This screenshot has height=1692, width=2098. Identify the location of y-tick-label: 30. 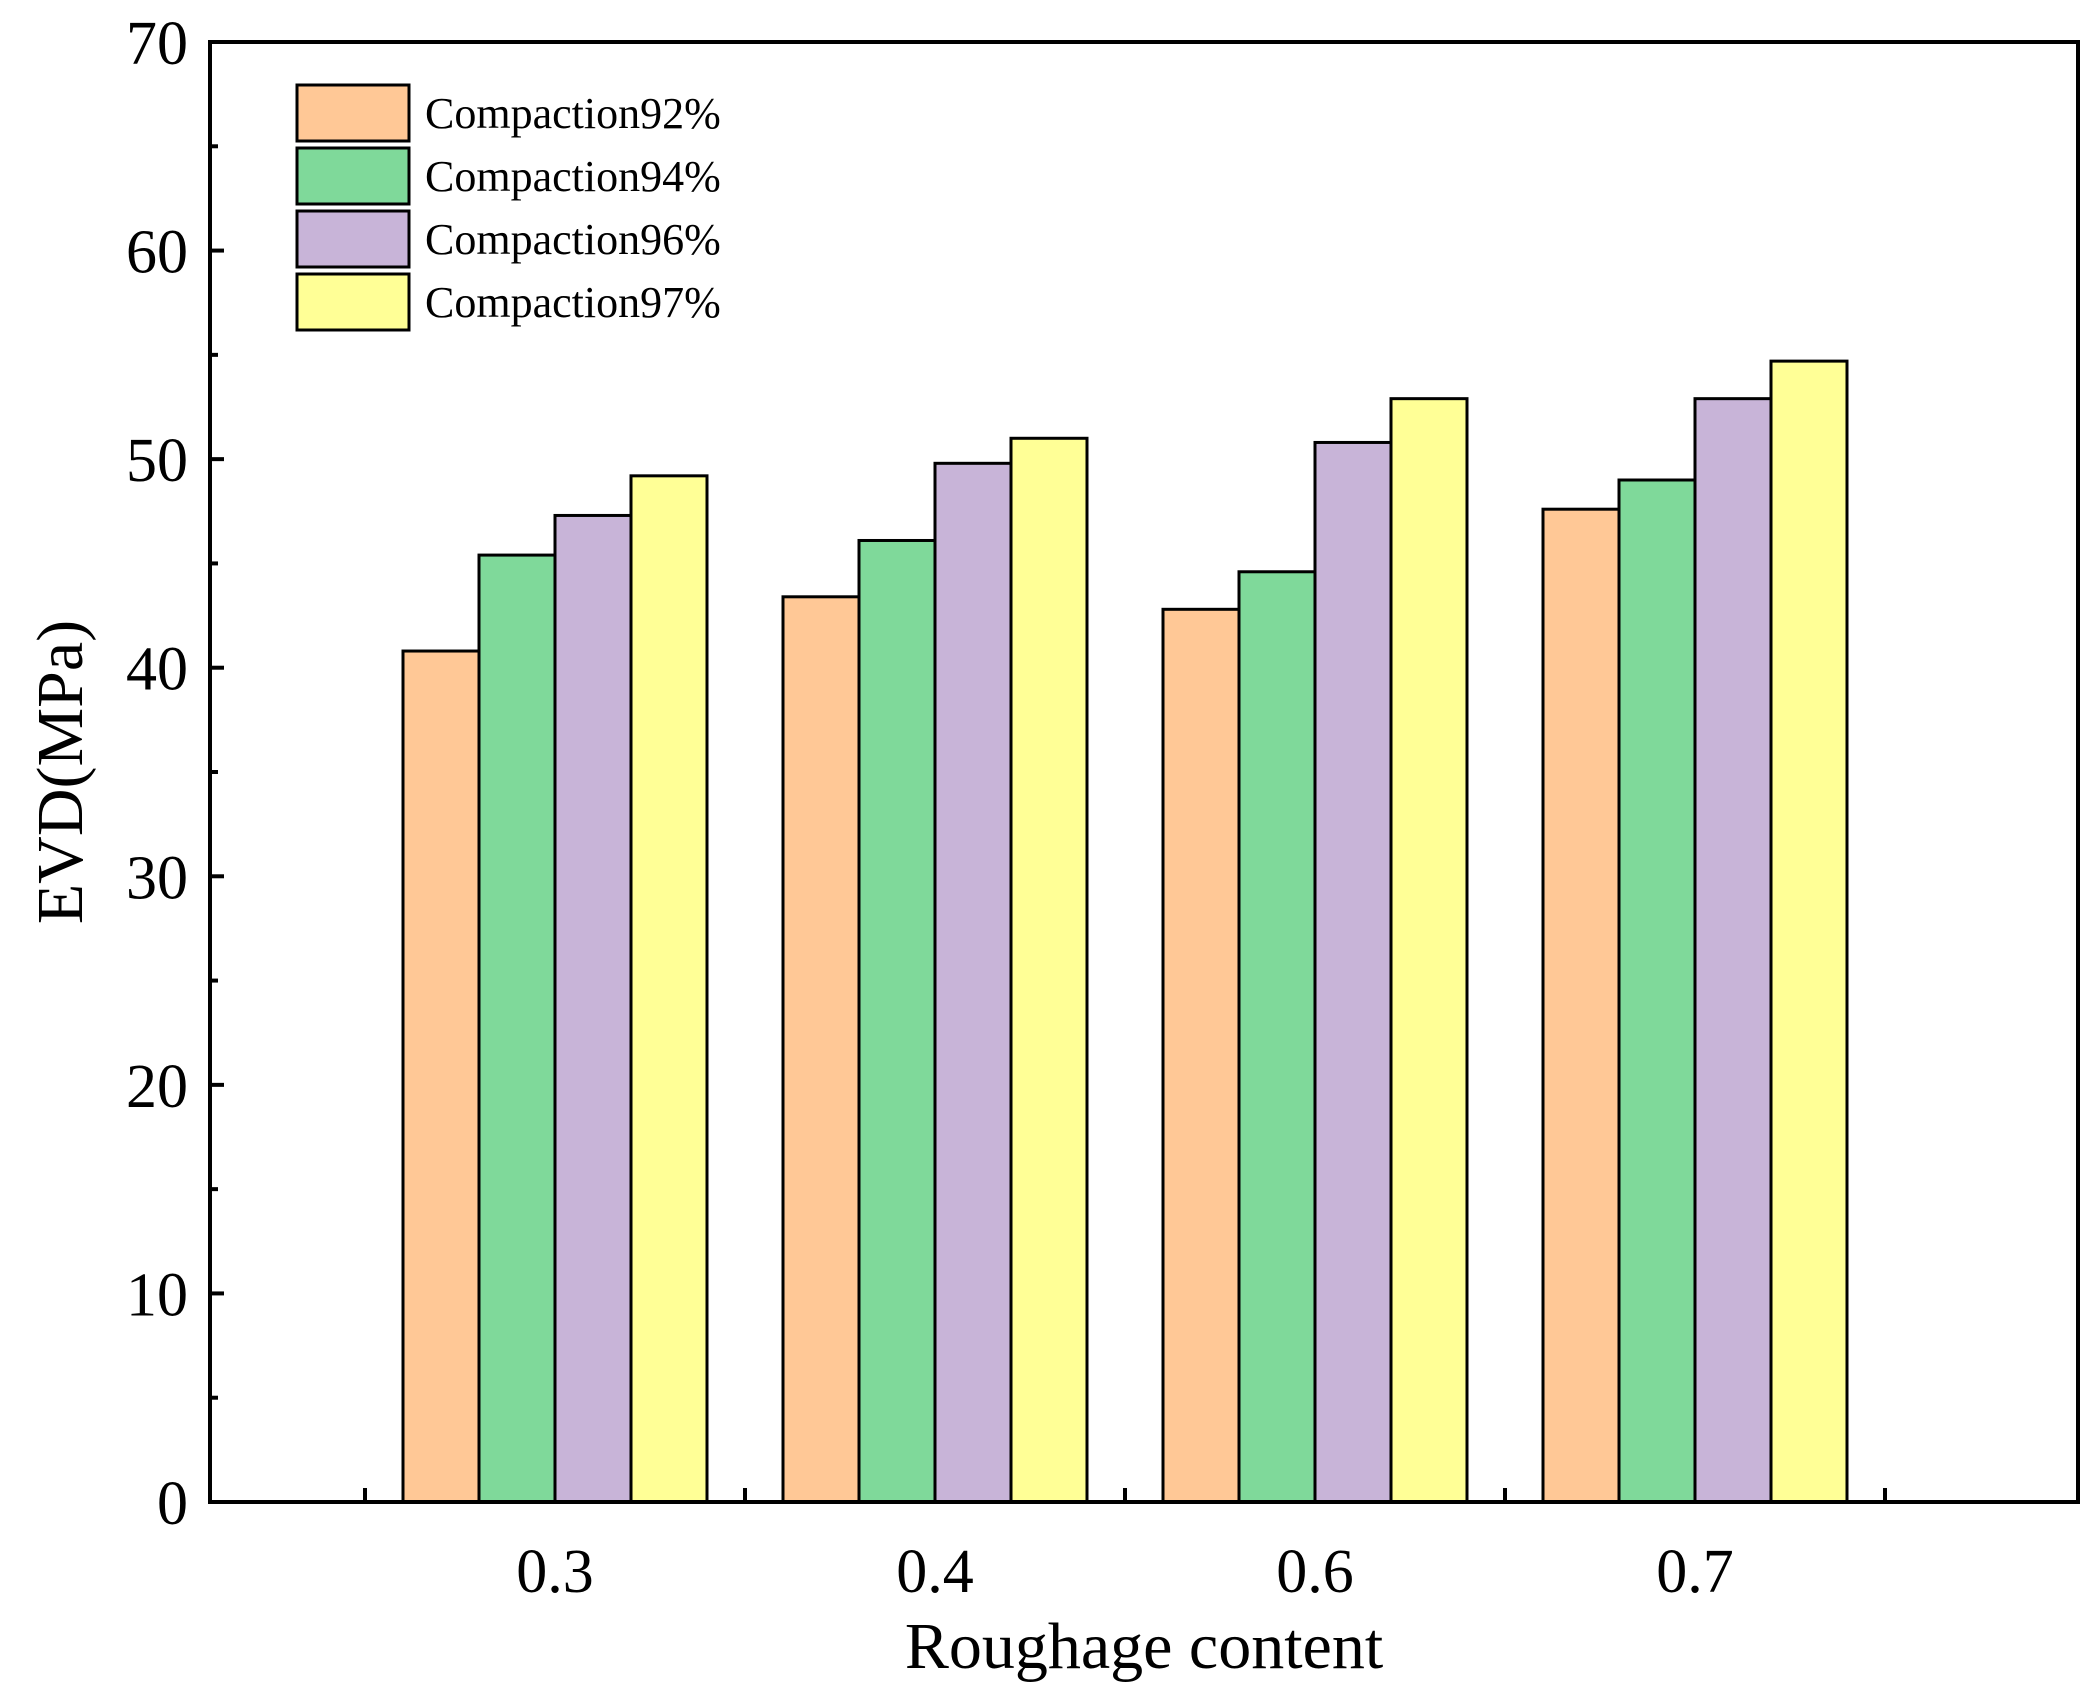
(157, 878).